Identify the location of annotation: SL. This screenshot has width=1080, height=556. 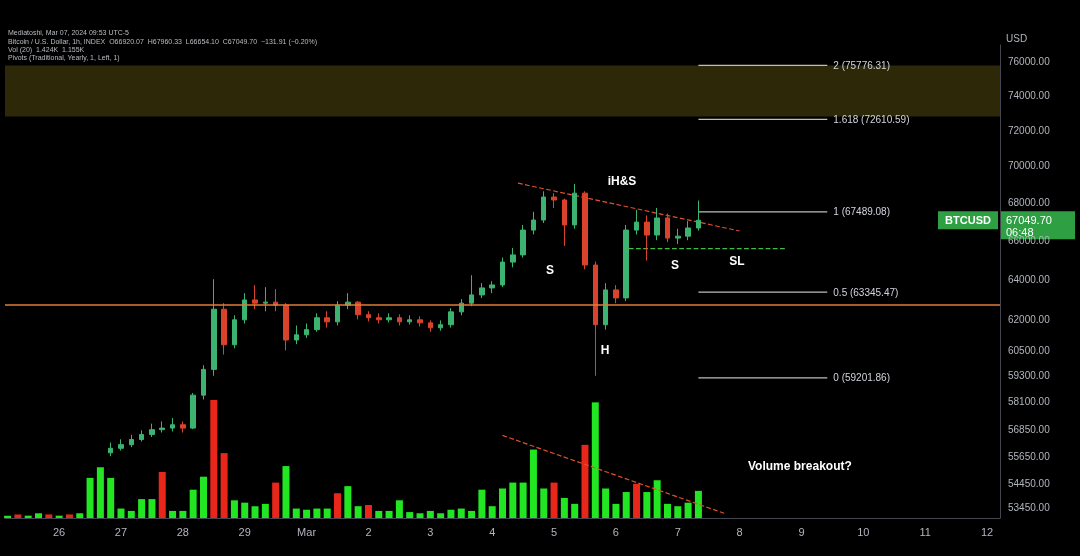
(737, 261).